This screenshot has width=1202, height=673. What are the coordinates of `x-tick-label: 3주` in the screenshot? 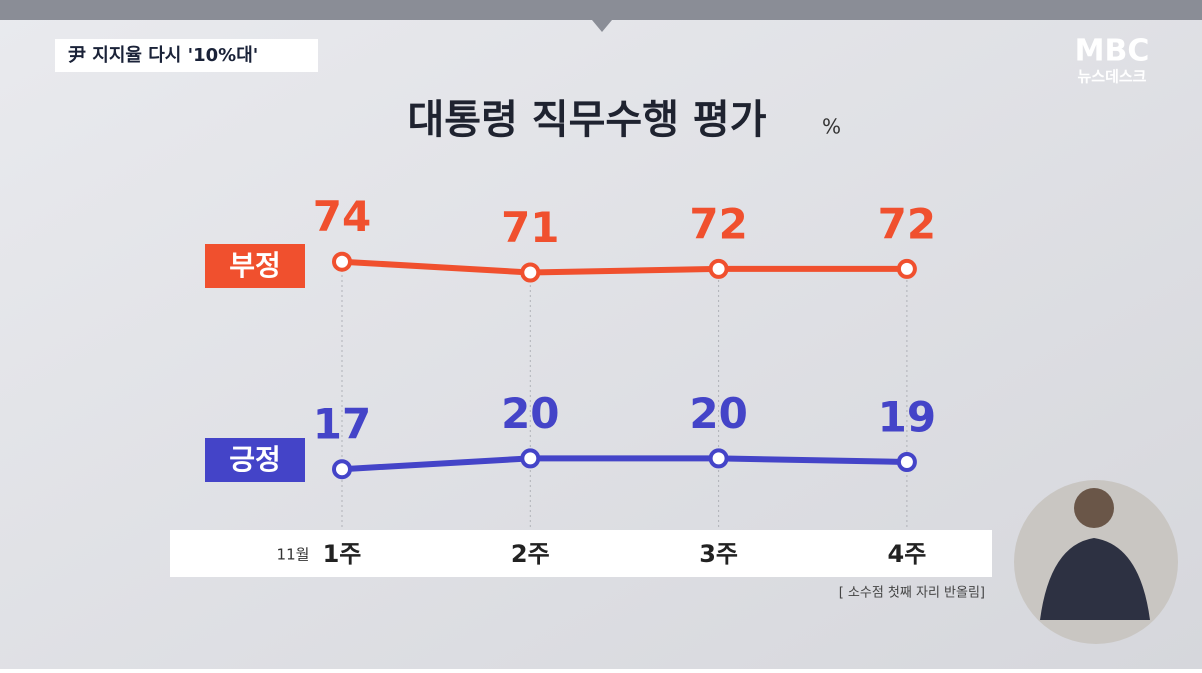 It's located at (718, 554).